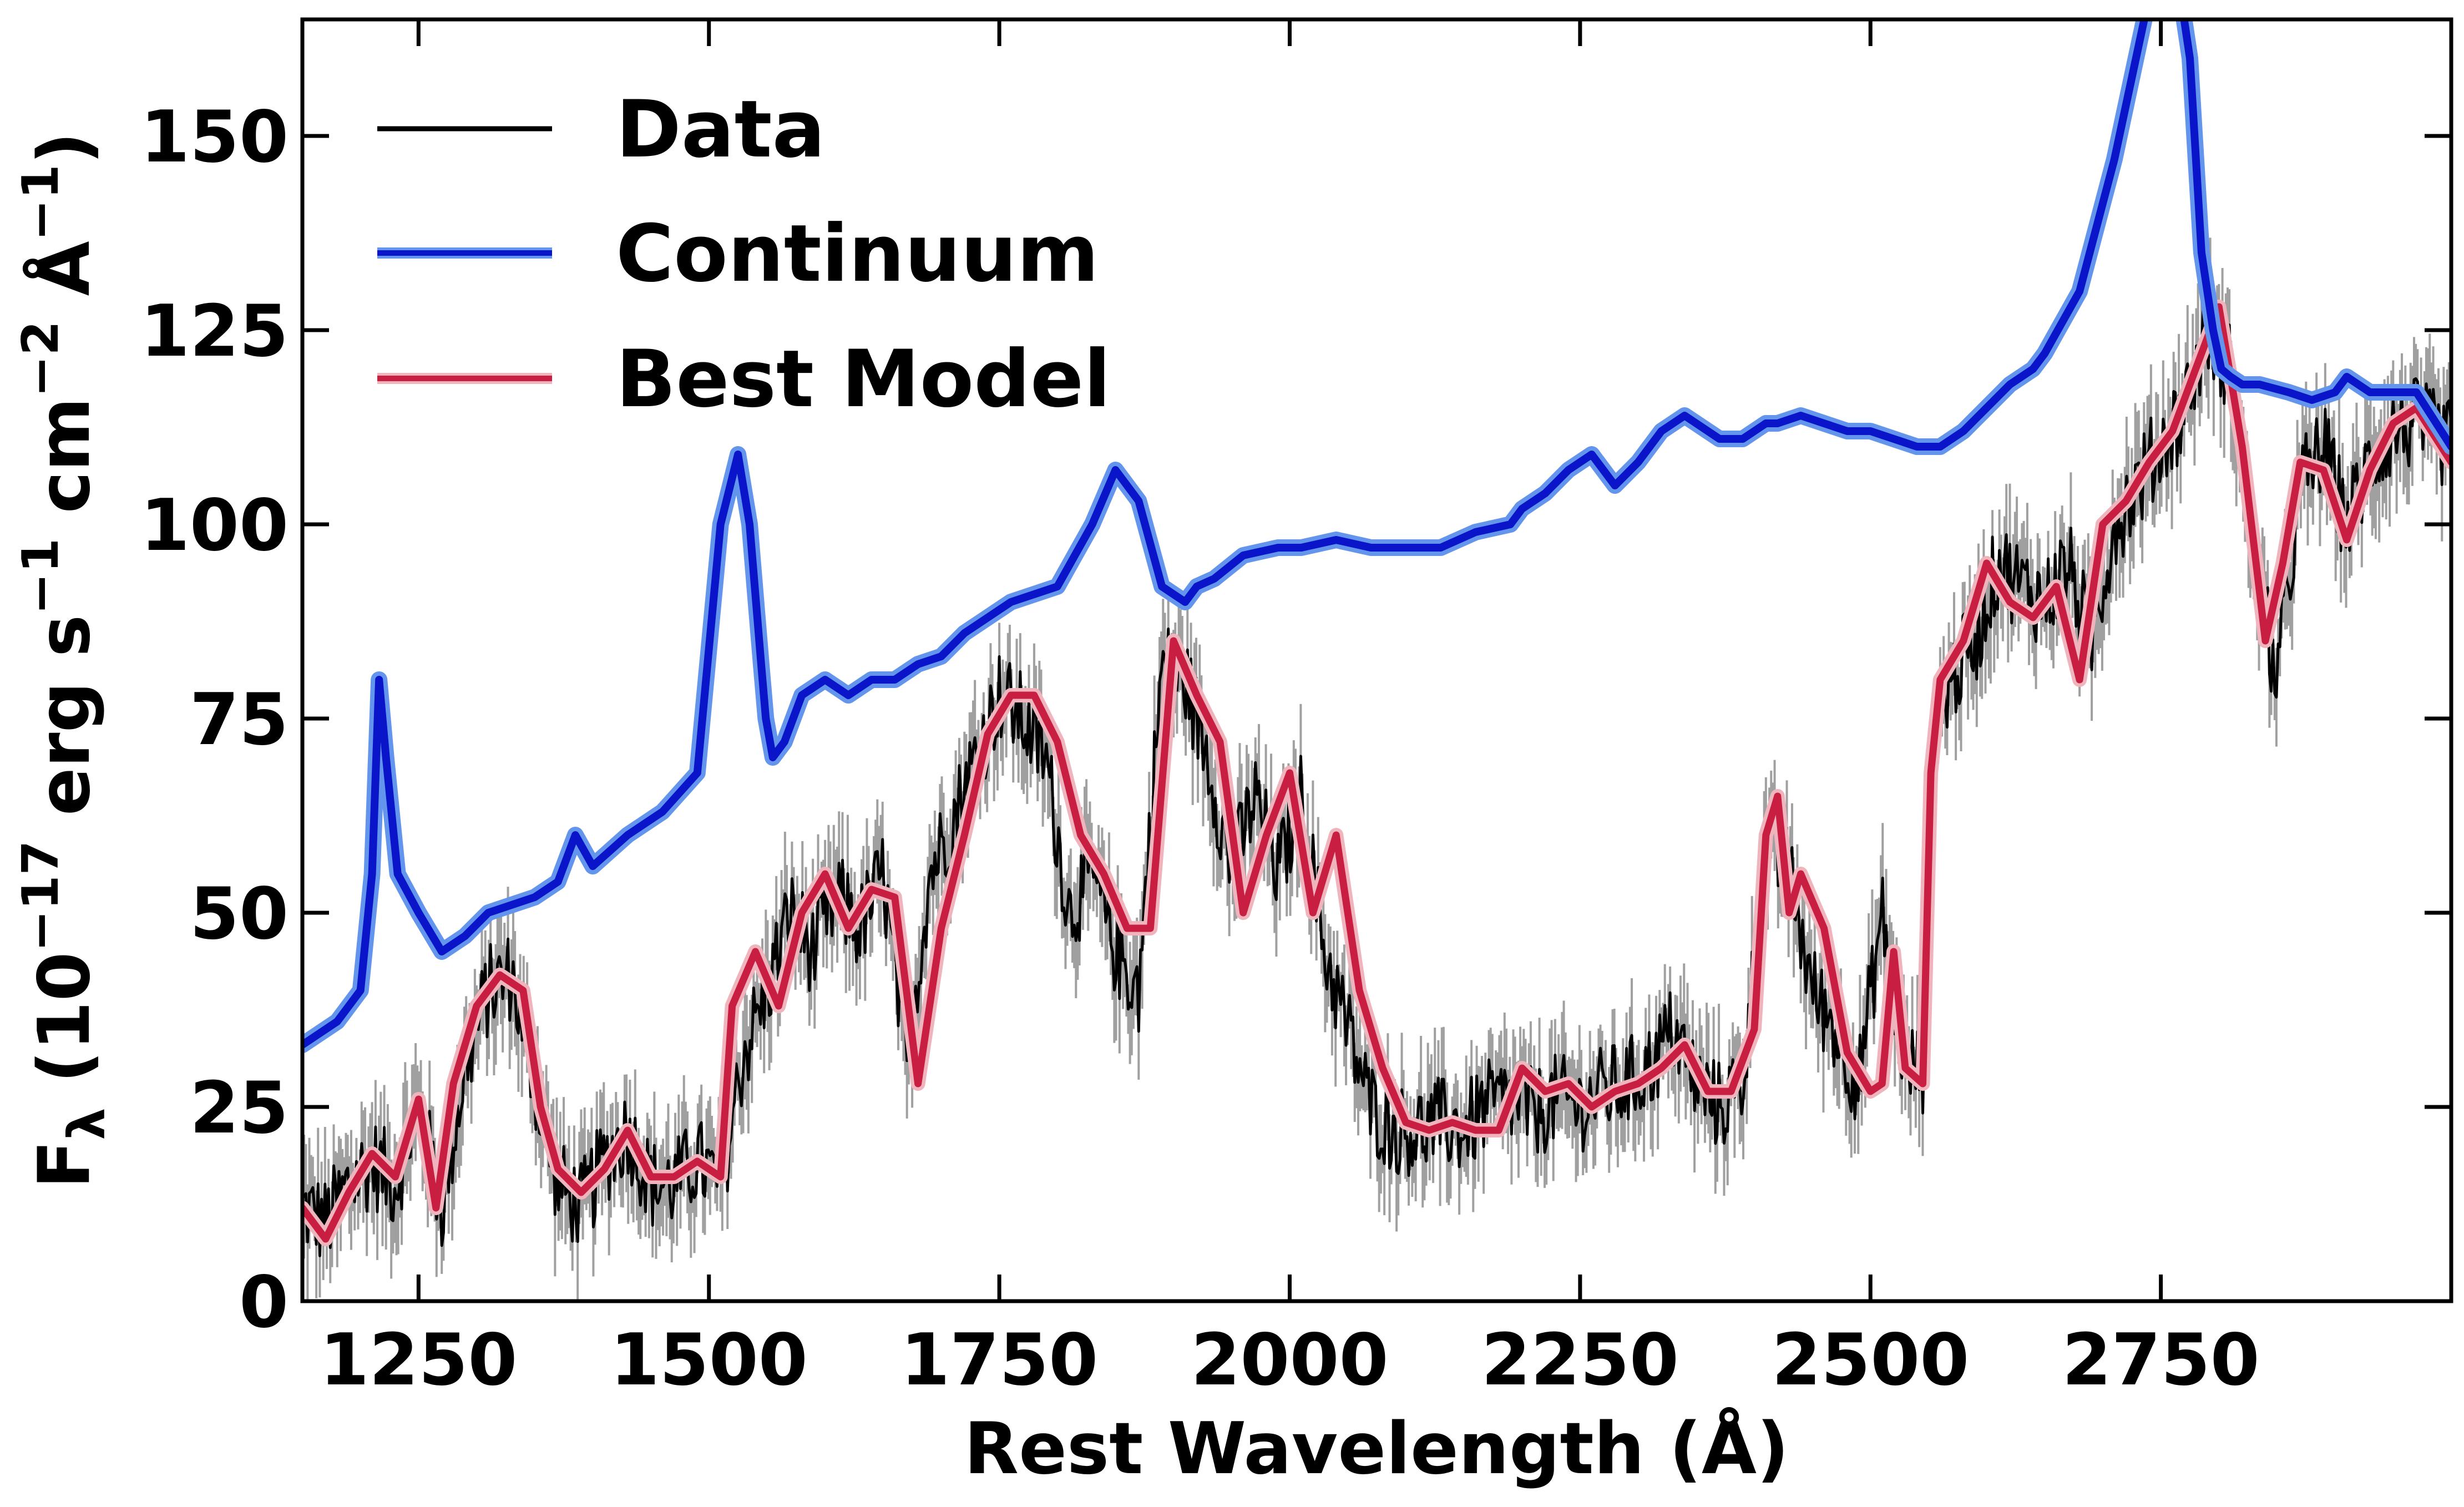  I want to click on legend: Data Continuum Best Model, so click(744, 255).